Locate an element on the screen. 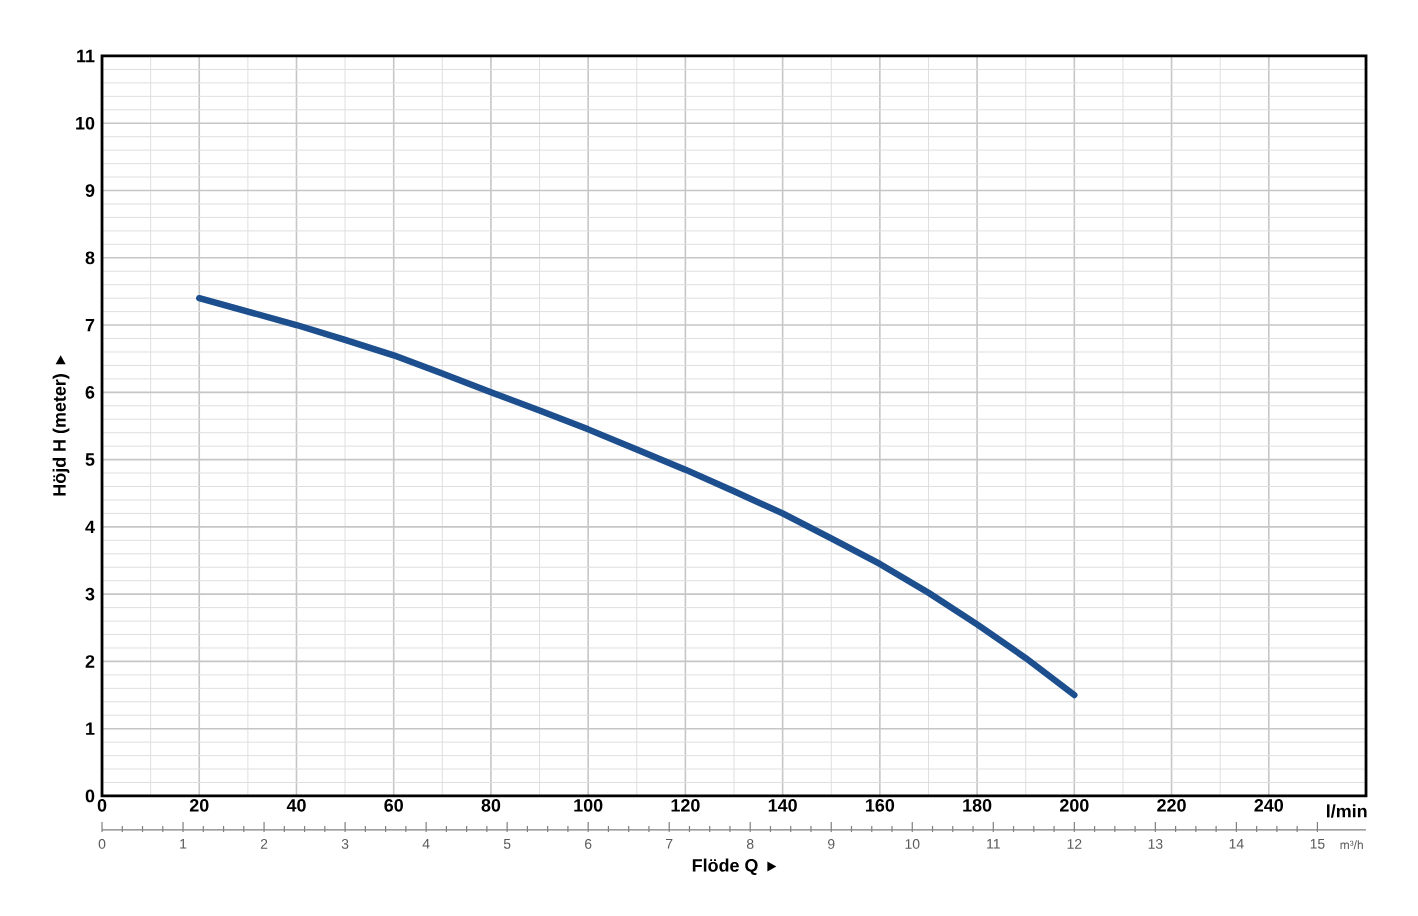 The width and height of the screenshot is (1418, 916). y-tick-label: 11 is located at coordinates (86, 56).